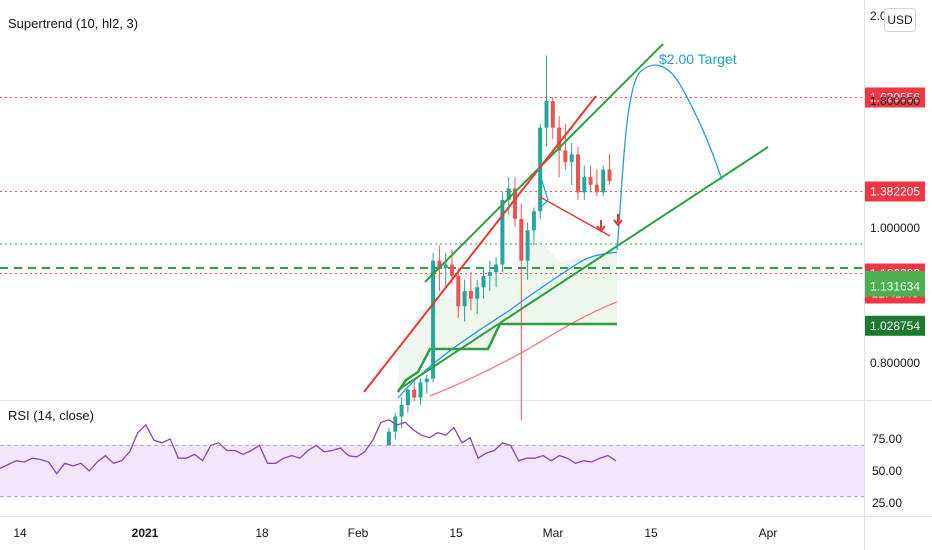 The image size is (932, 550). I want to click on supertrend-area, so click(507, 316).